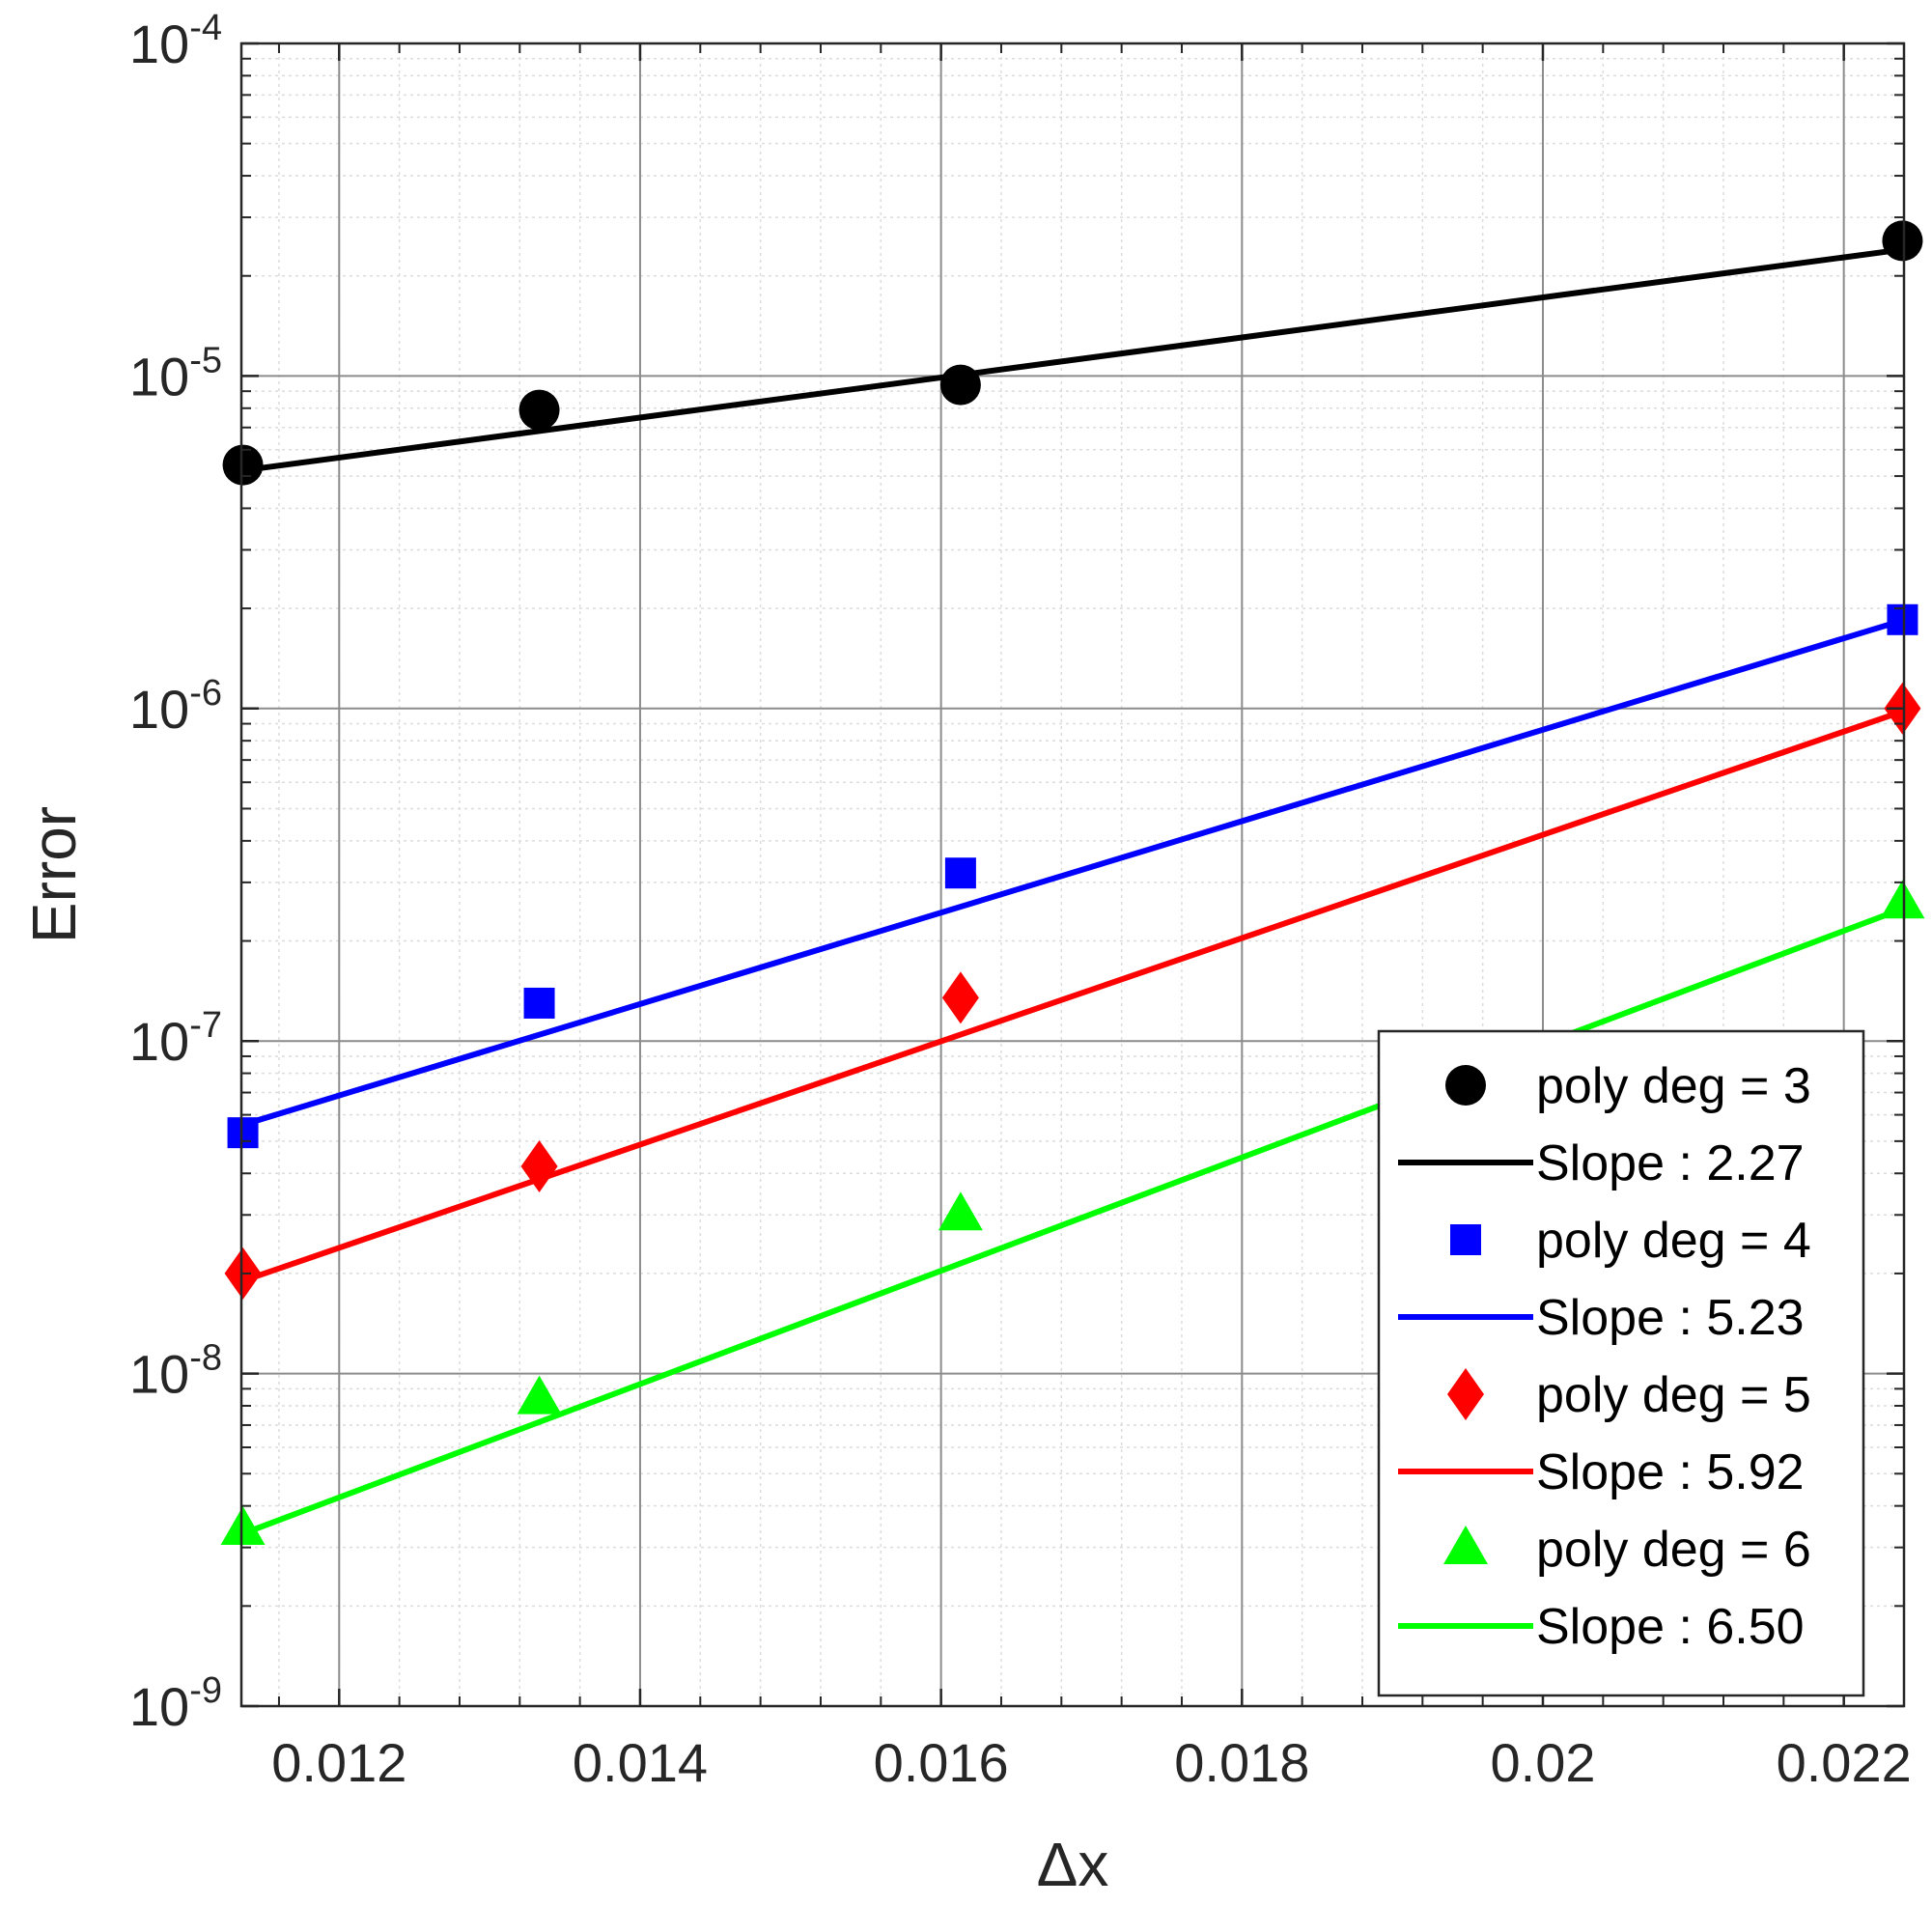 The height and width of the screenshot is (1905, 1932). I want to click on y-tick-label: 10⁻⁵, so click(176, 373).